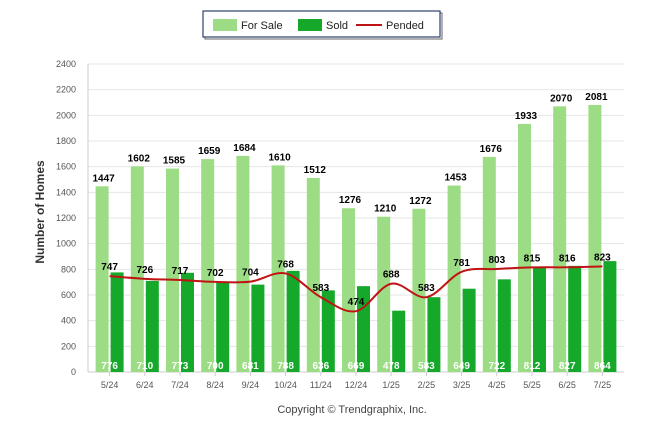  I want to click on for-sale-value-label: 1276, so click(350, 200).